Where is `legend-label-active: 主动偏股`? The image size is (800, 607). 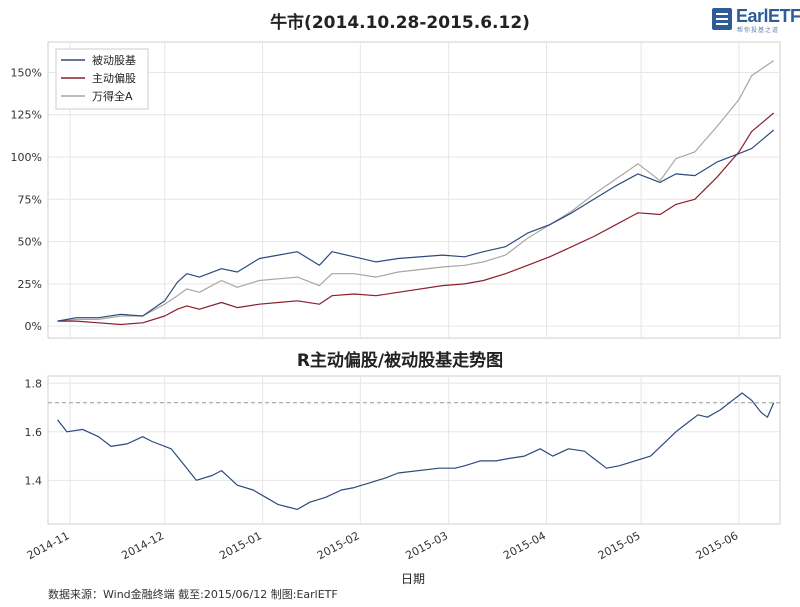 legend-label-active: 主动偏股 is located at coordinates (114, 78).